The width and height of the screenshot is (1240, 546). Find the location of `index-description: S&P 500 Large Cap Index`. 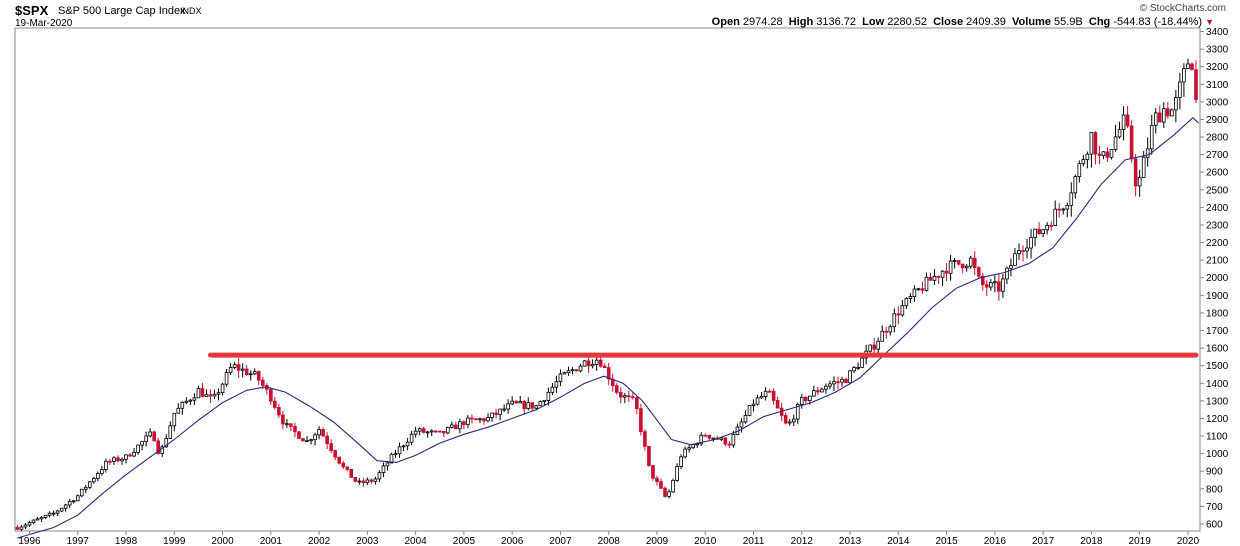

index-description: S&P 500 Large Cap Index is located at coordinates (122, 11).